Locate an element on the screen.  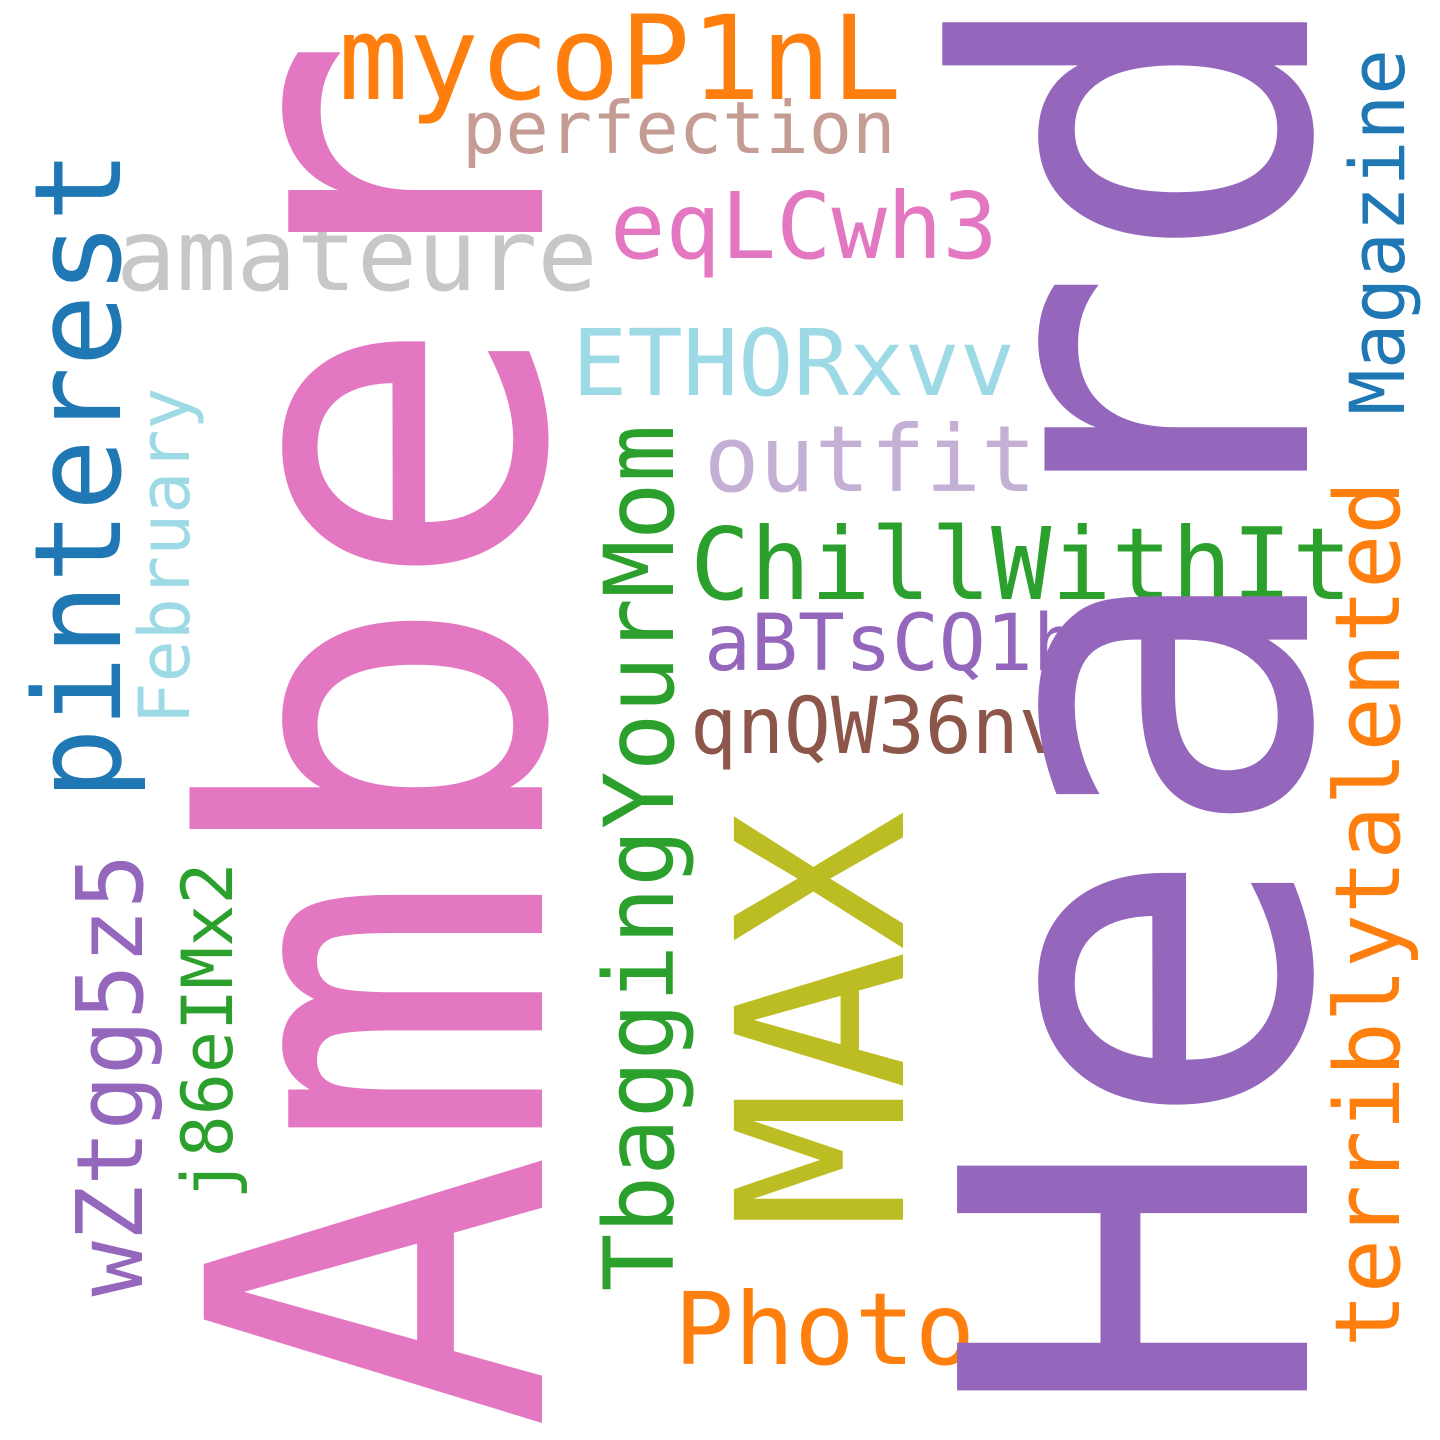
word-qnqw36nv: qnQW36nv is located at coordinates (878, 727).